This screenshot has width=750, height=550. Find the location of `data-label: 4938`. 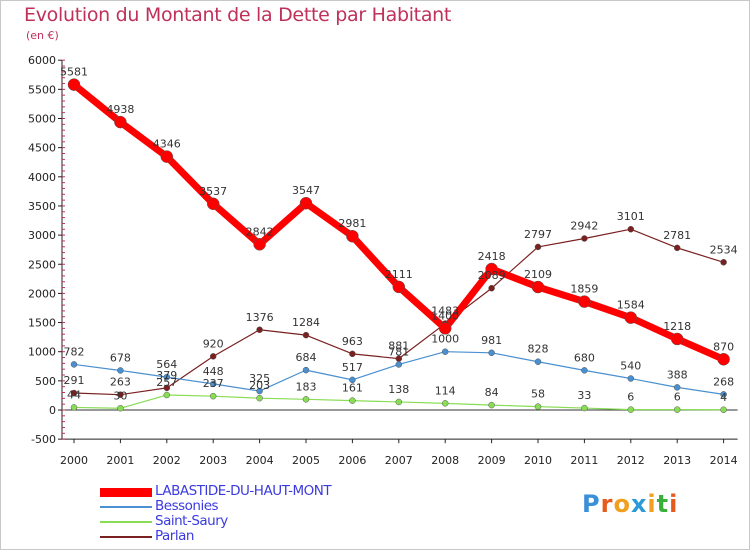

data-label: 4938 is located at coordinates (120, 109).